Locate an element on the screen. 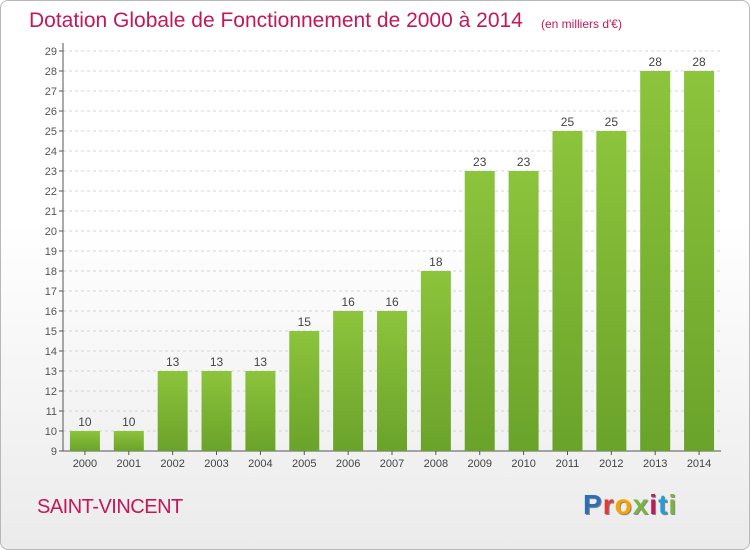 This screenshot has height=550, width=750. y-tick-label: 13 is located at coordinates (51, 372).